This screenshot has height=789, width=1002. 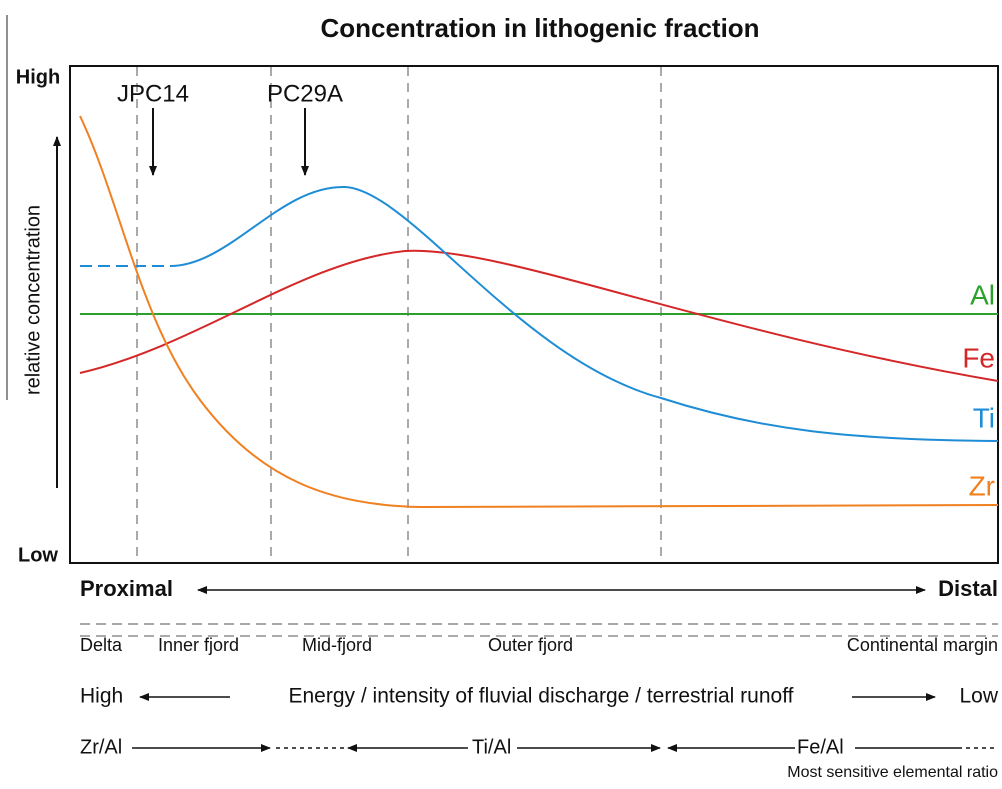 I want to click on proximal: Proximal, so click(x=126, y=588).